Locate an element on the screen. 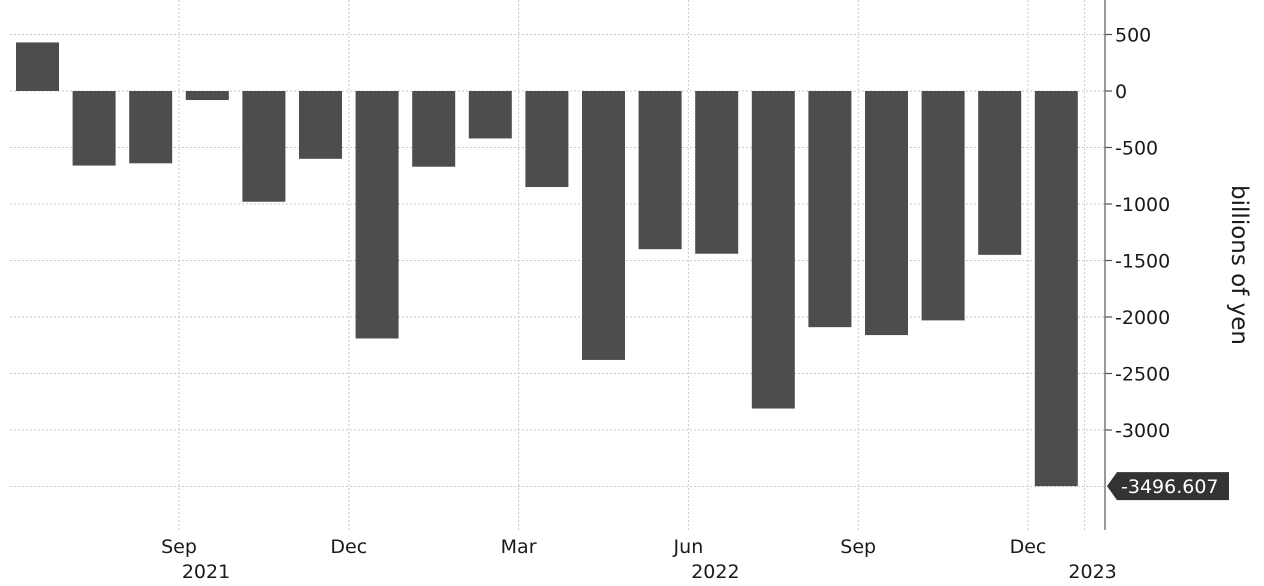 This screenshot has width=1264, height=586. y-tick-label: 0 is located at coordinates (1121, 92).